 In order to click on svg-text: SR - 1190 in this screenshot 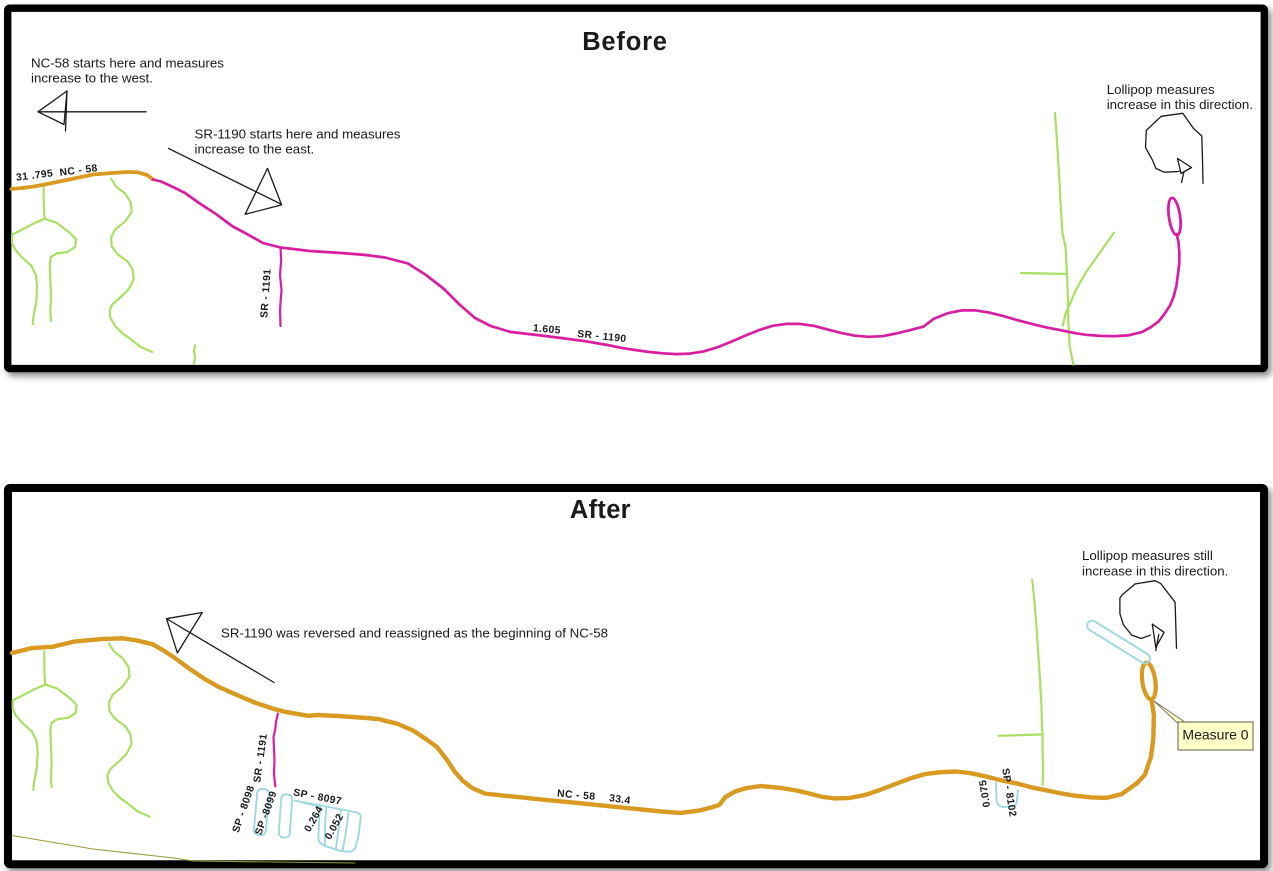, I will do `click(602, 337)`.